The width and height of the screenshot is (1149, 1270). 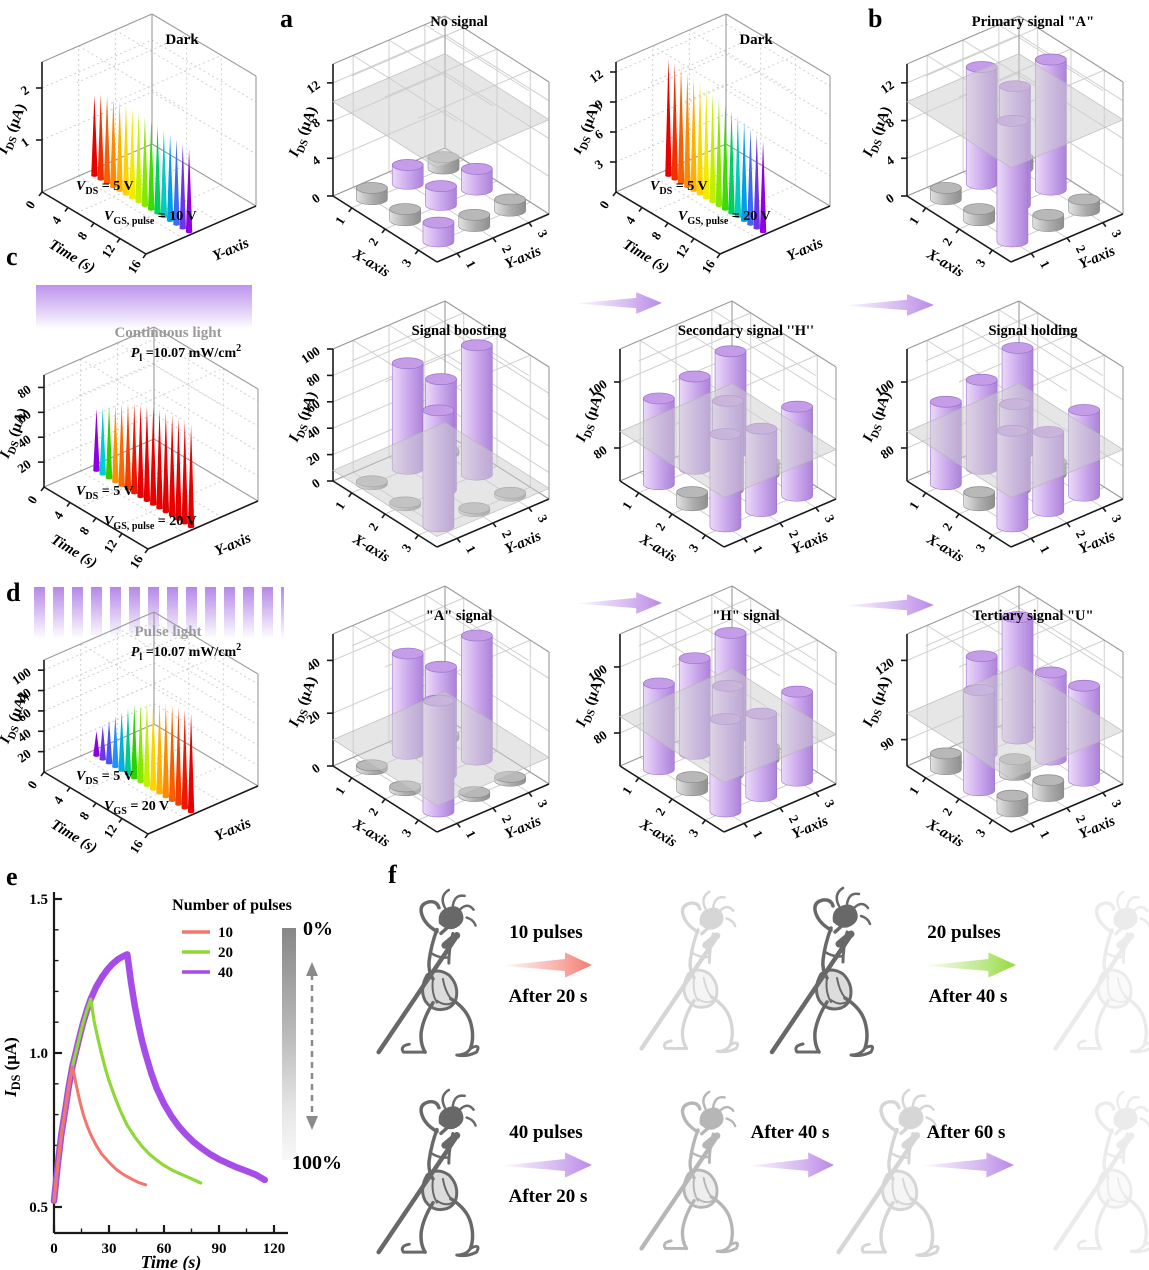 What do you see at coordinates (547, 1165) in the screenshot?
I see `fade-arrow-purple` at bounding box center [547, 1165].